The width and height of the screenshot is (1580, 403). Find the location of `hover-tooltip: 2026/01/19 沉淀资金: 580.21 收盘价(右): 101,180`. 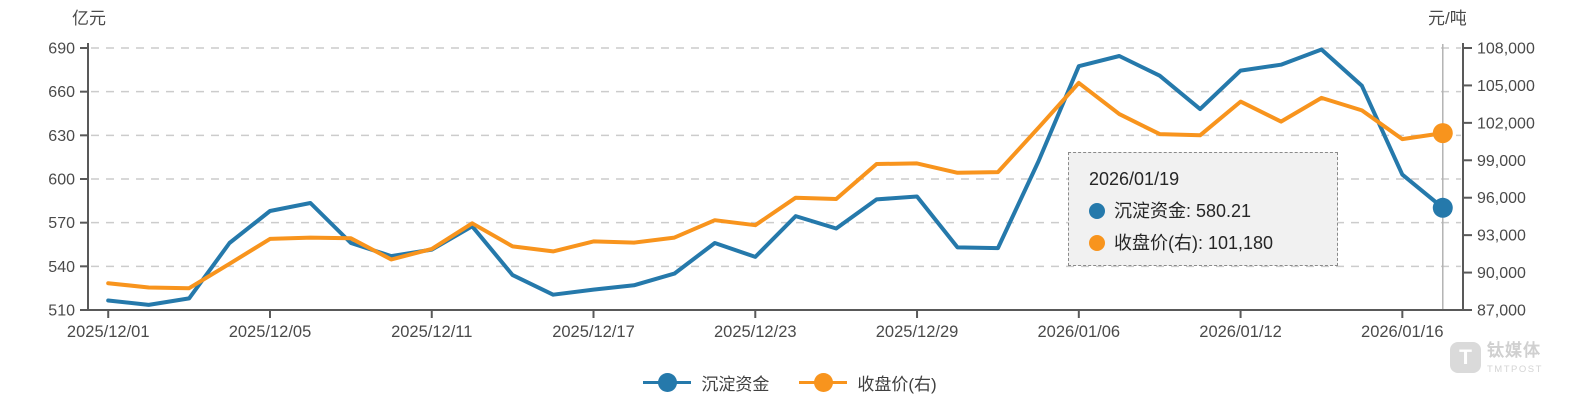

hover-tooltip: 2026/01/19 沉淀资金: 580.21 收盘价(右): 101,180 is located at coordinates (1203, 209).